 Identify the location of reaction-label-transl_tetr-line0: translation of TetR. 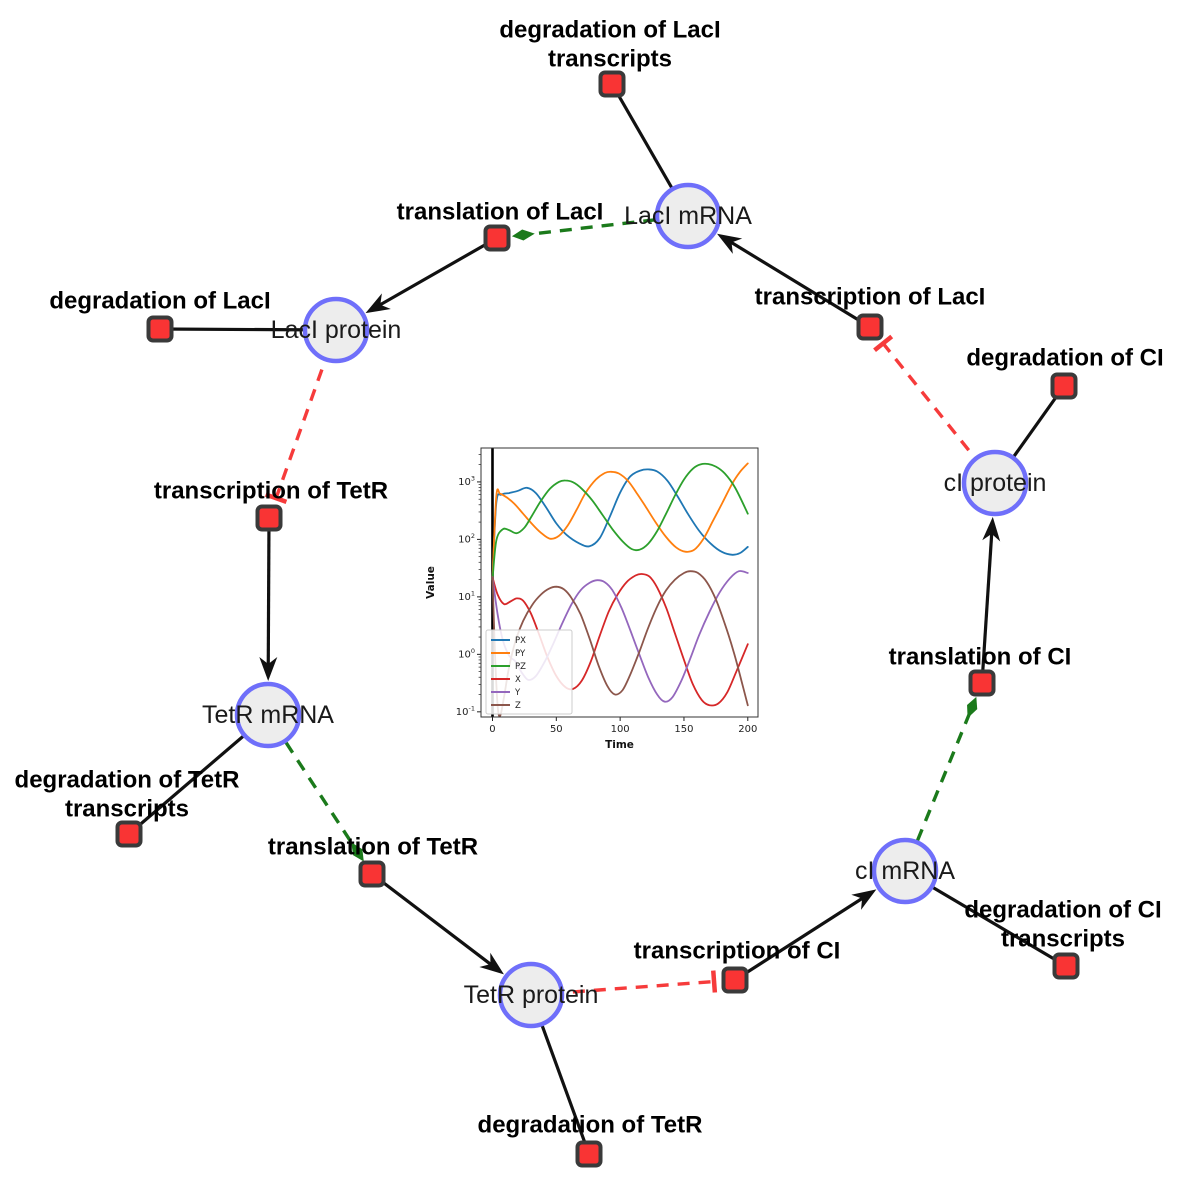
(373, 847).